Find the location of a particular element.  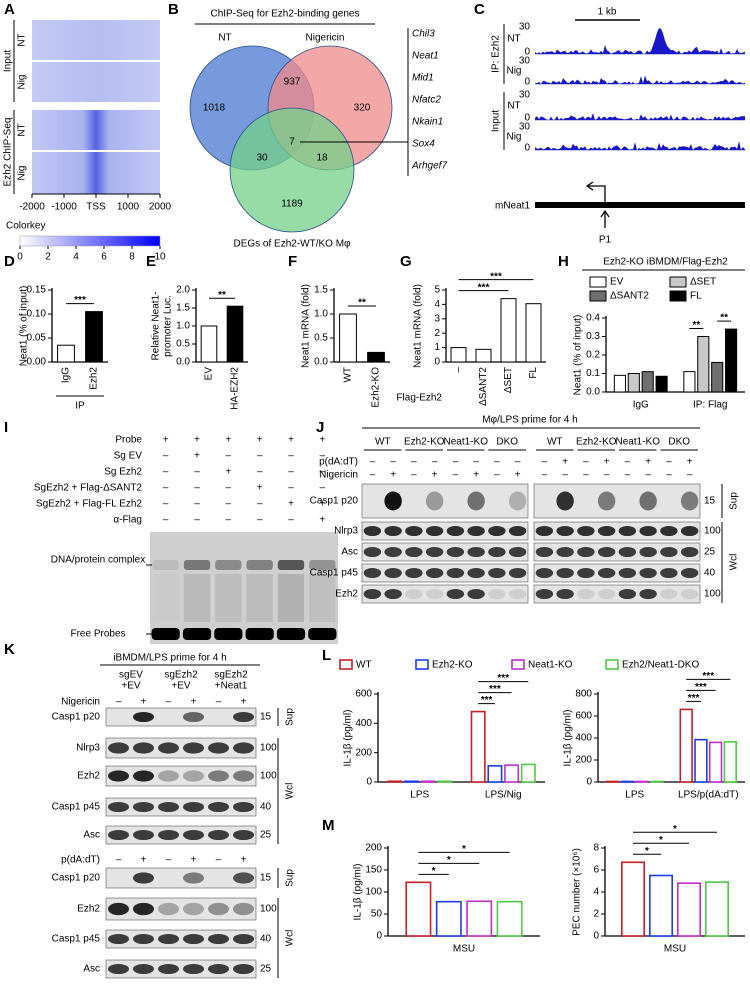

venn-count: 30 is located at coordinates (262, 158).